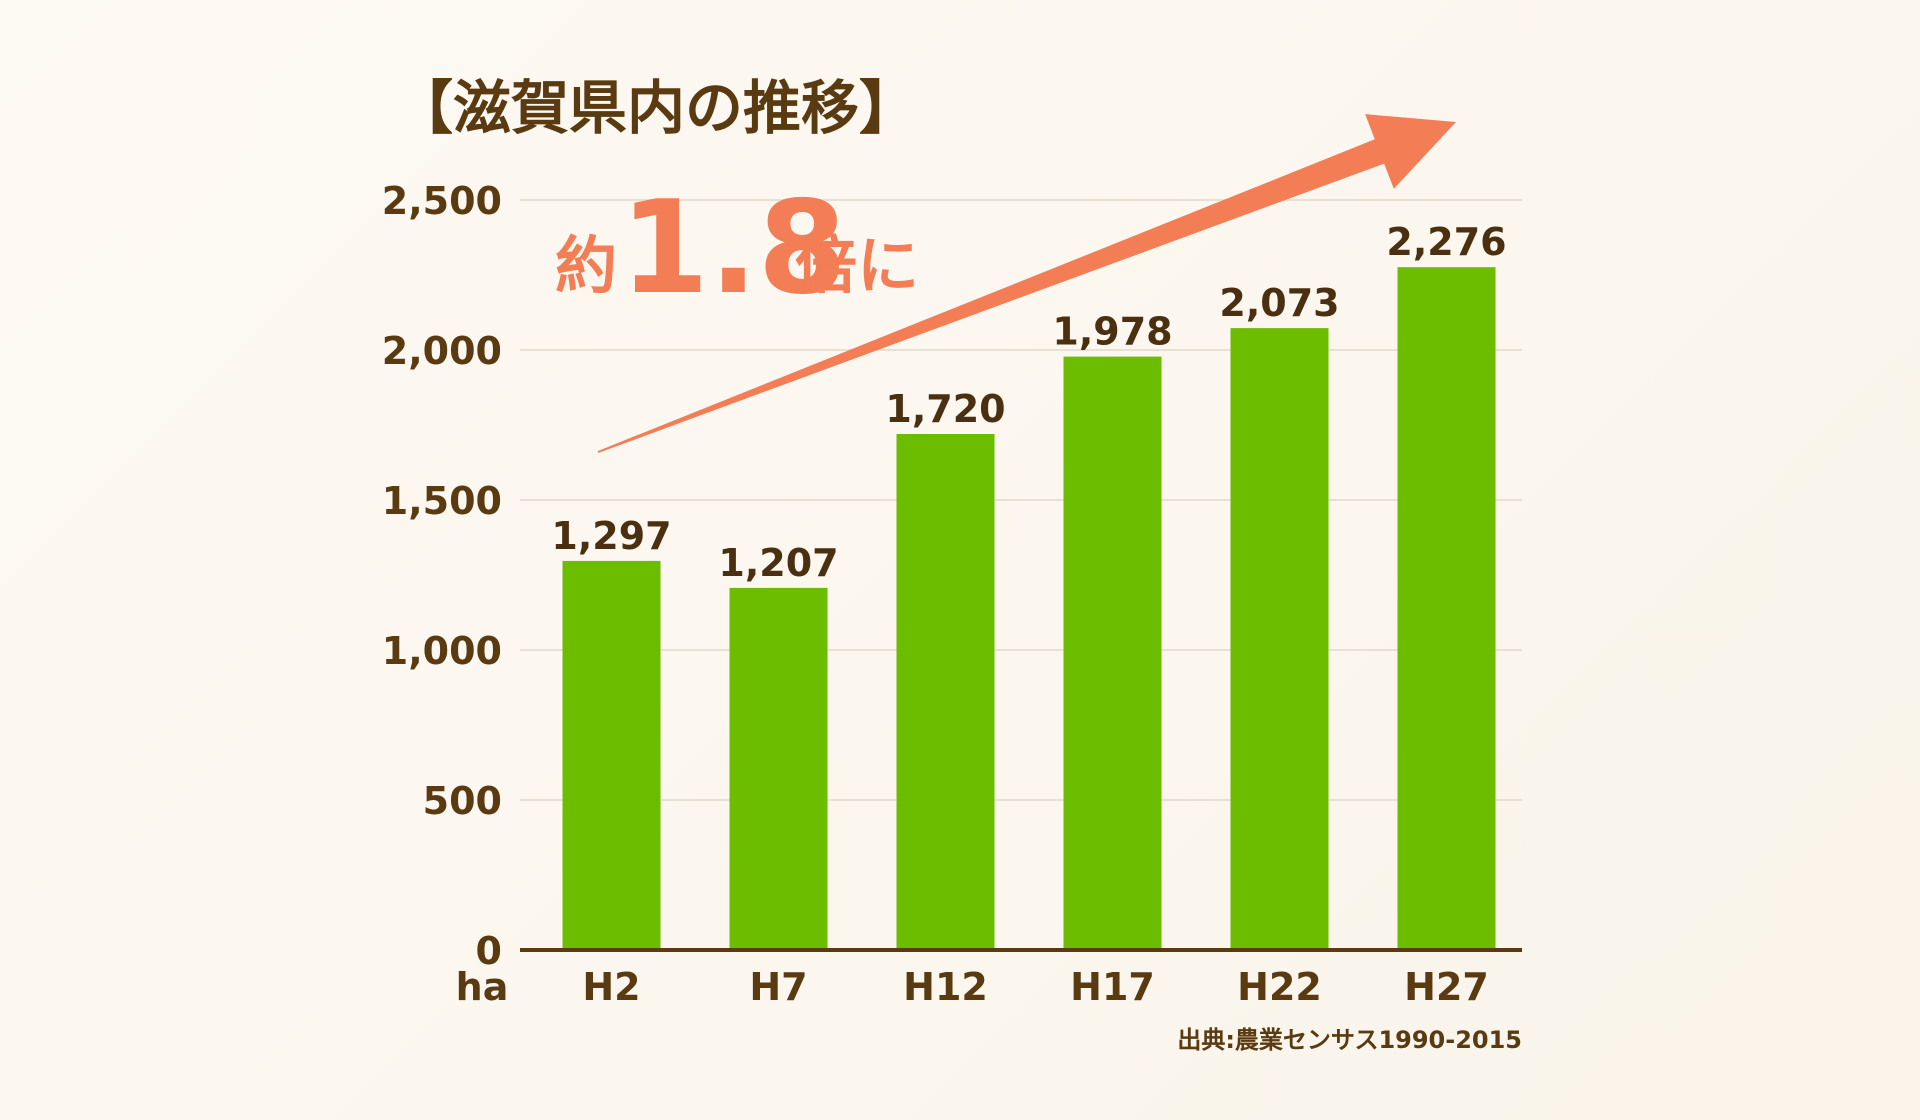  I want to click on x-tick-label: H17, so click(1112, 987).